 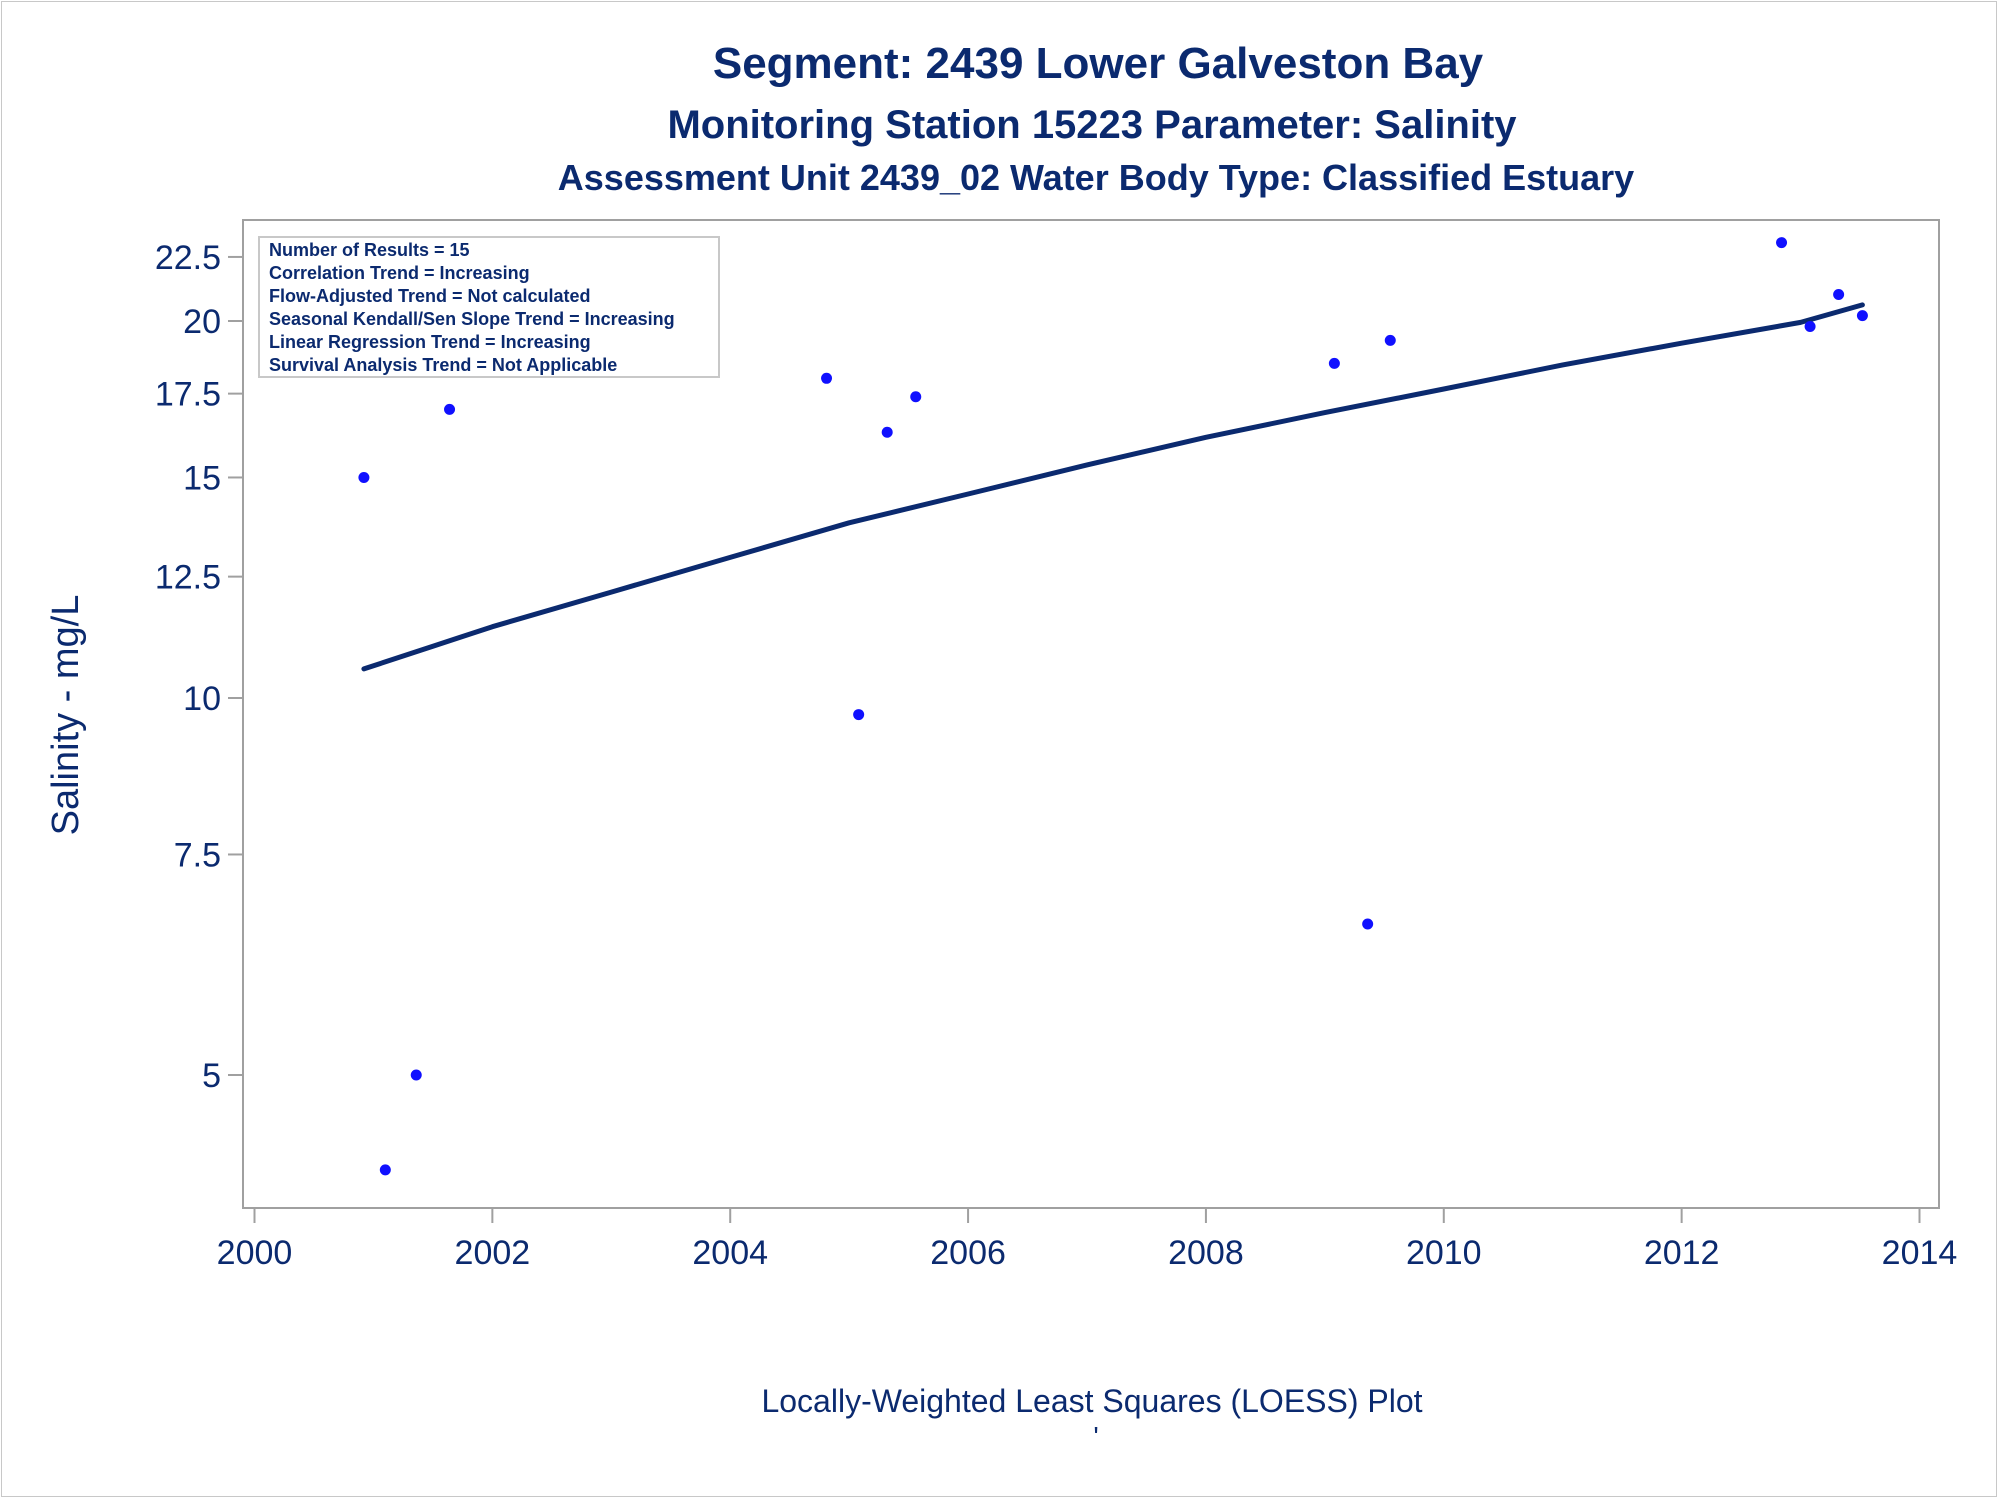 What do you see at coordinates (1098, 63) in the screenshot?
I see `chart-title: Segment: 2439 Lower Galveston Bay` at bounding box center [1098, 63].